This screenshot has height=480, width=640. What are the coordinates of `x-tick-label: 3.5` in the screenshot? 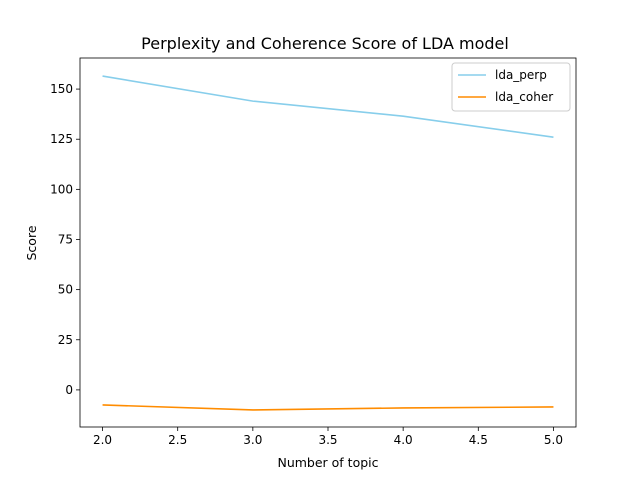 It's located at (327, 440).